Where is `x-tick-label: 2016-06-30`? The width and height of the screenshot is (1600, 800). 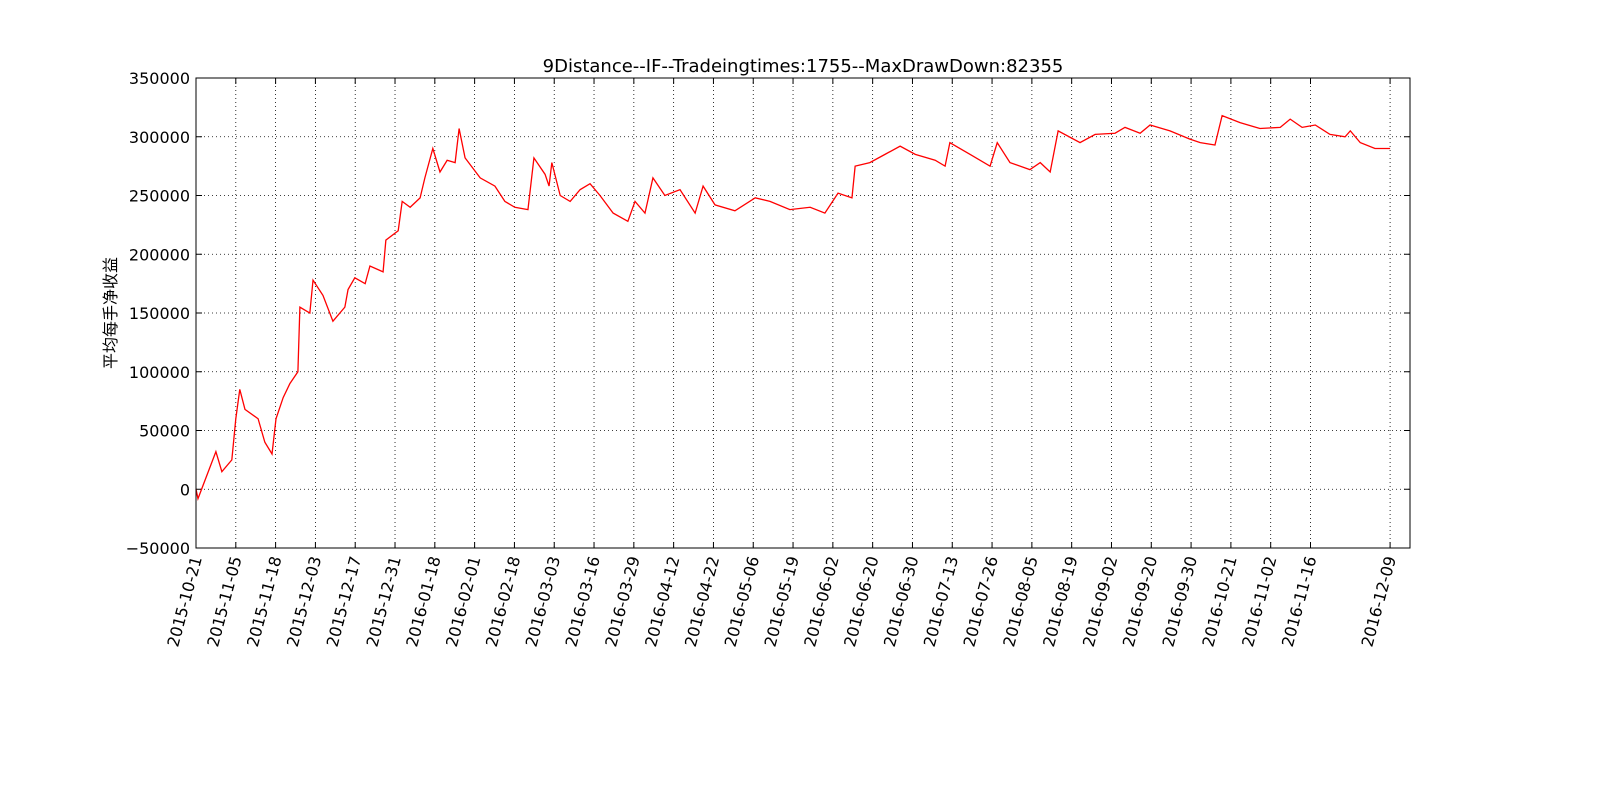 x-tick-label: 2016-06-30 is located at coordinates (901, 601).